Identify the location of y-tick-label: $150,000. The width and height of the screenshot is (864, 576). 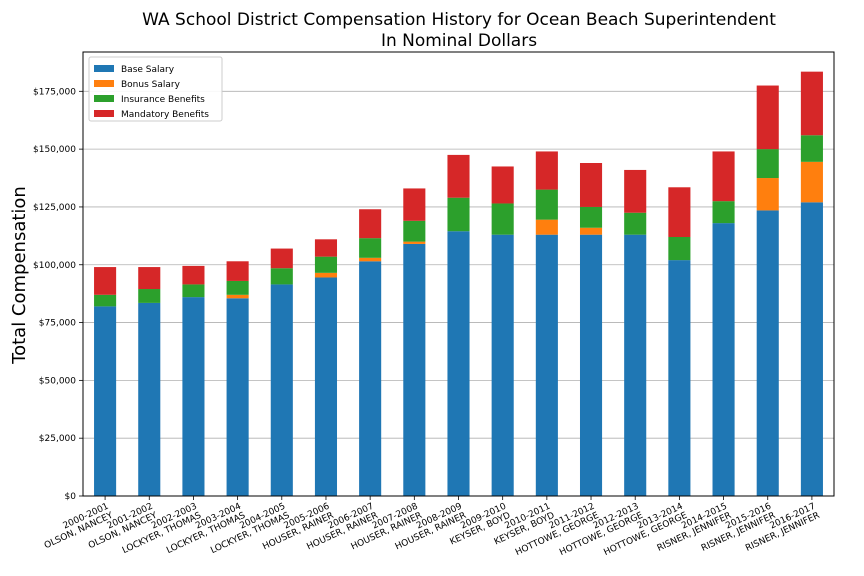
(54, 150).